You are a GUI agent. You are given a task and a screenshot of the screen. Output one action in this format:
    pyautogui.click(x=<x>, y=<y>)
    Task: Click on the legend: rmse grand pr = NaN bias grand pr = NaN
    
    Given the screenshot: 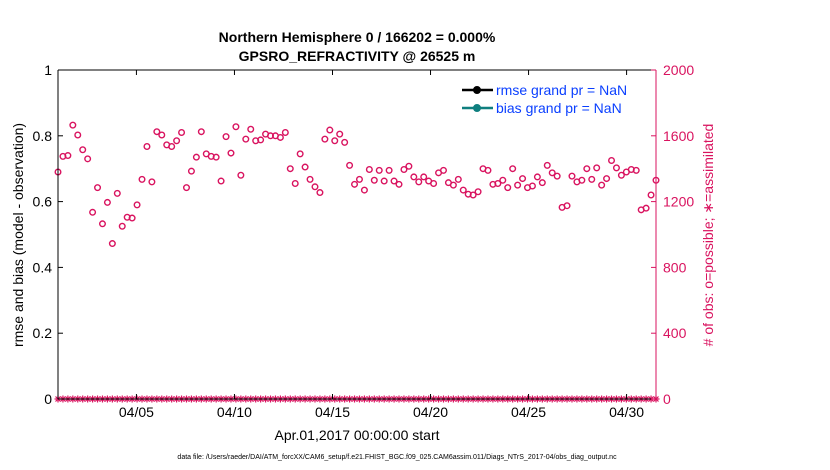 What is the action you would take?
    pyautogui.click(x=553, y=98)
    